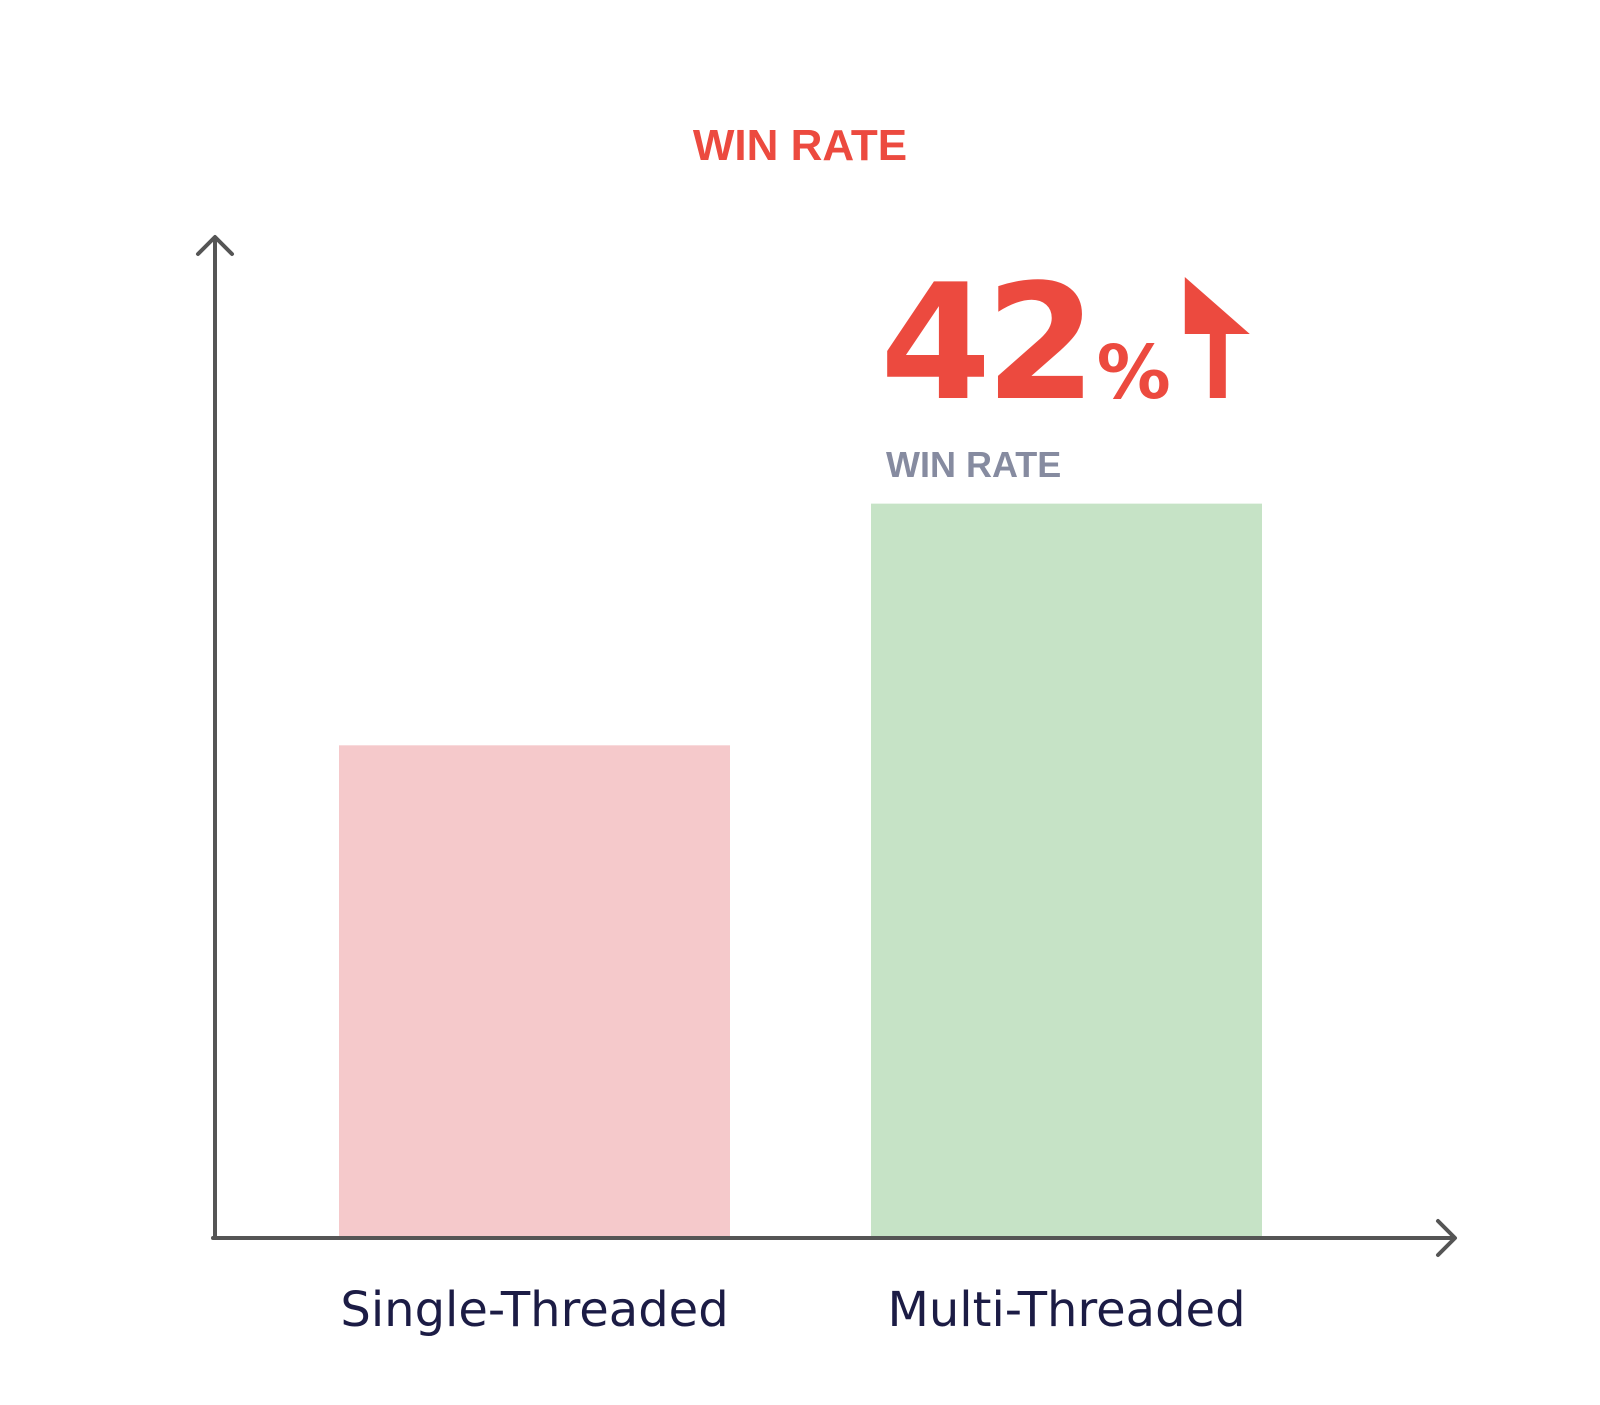 This screenshot has height=1405, width=1600. I want to click on y-axis-arrow-icon, so click(215, 245).